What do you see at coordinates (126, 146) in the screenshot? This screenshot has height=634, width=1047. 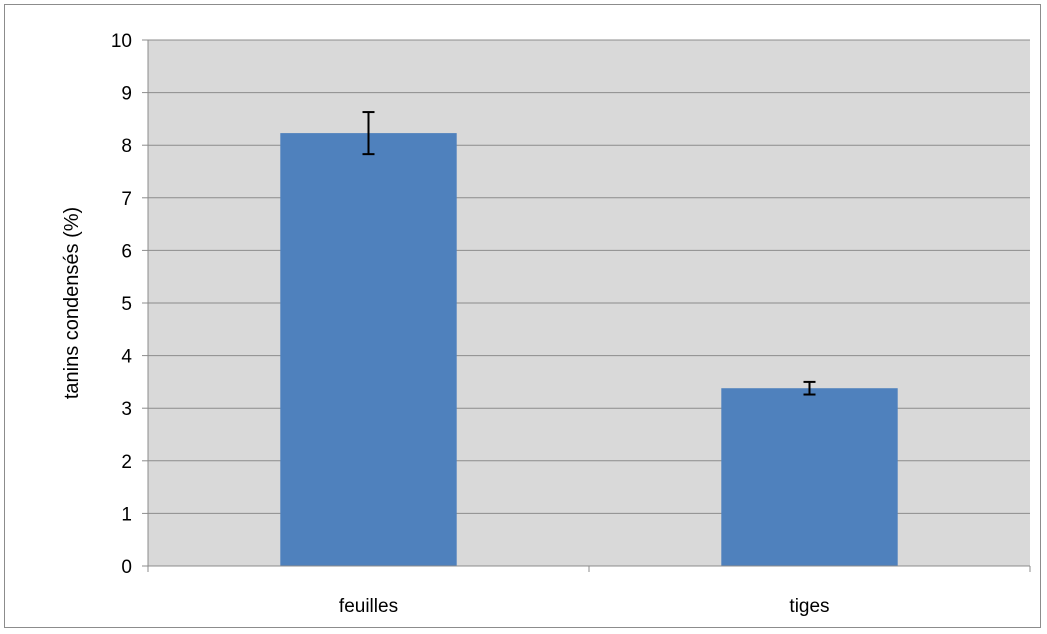 I see `y-tick-label: 8` at bounding box center [126, 146].